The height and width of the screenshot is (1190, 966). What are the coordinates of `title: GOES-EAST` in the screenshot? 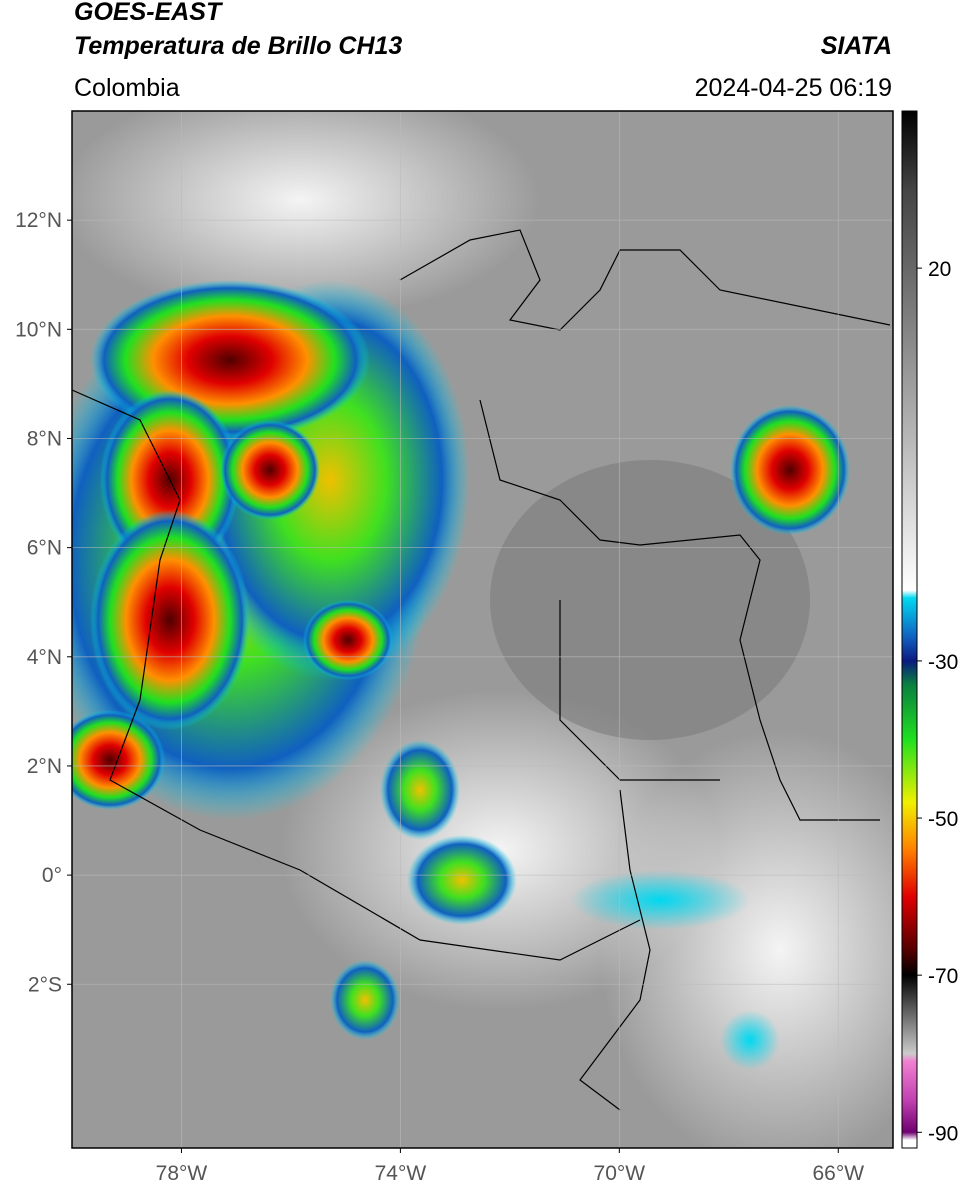 It's located at (149, 13).